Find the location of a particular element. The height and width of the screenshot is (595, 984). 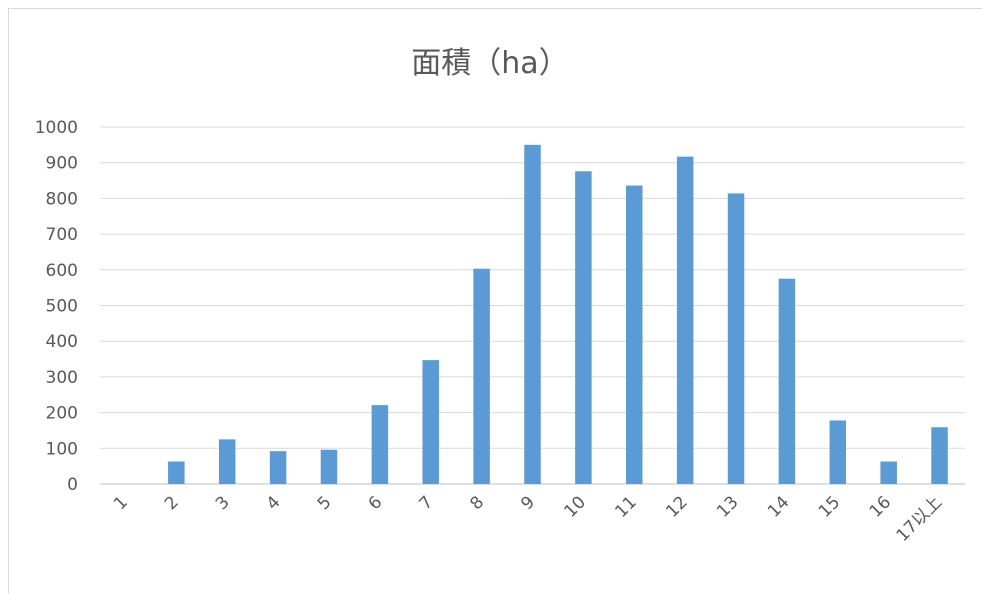

x-tick-label: 9 is located at coordinates (528, 503).